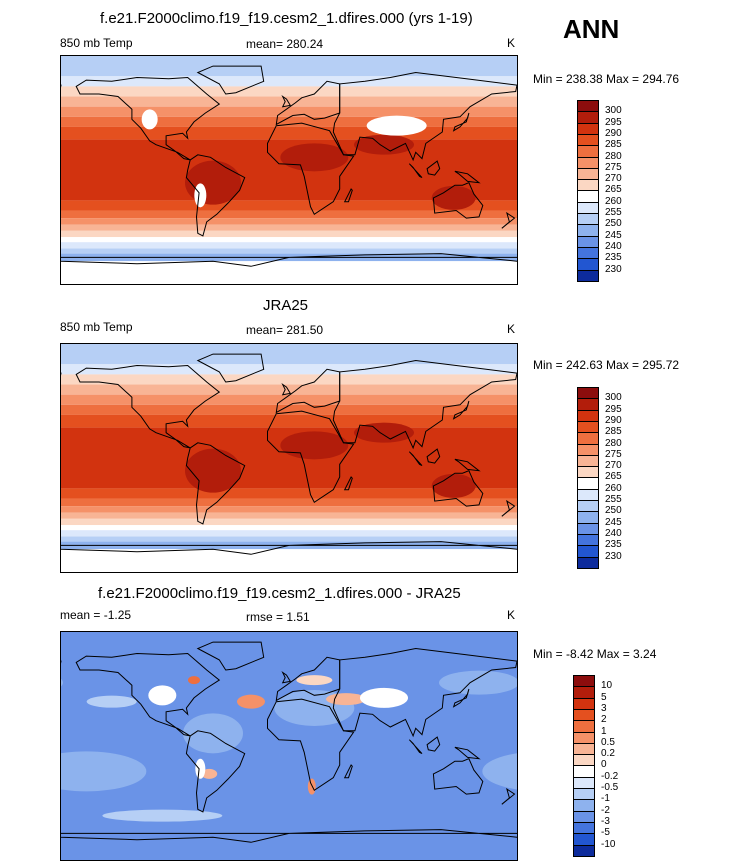 Image resolution: width=732 pixels, height=865 pixels. Describe the element at coordinates (511, 615) in the screenshot. I see `panel-3-units-label: K` at that location.